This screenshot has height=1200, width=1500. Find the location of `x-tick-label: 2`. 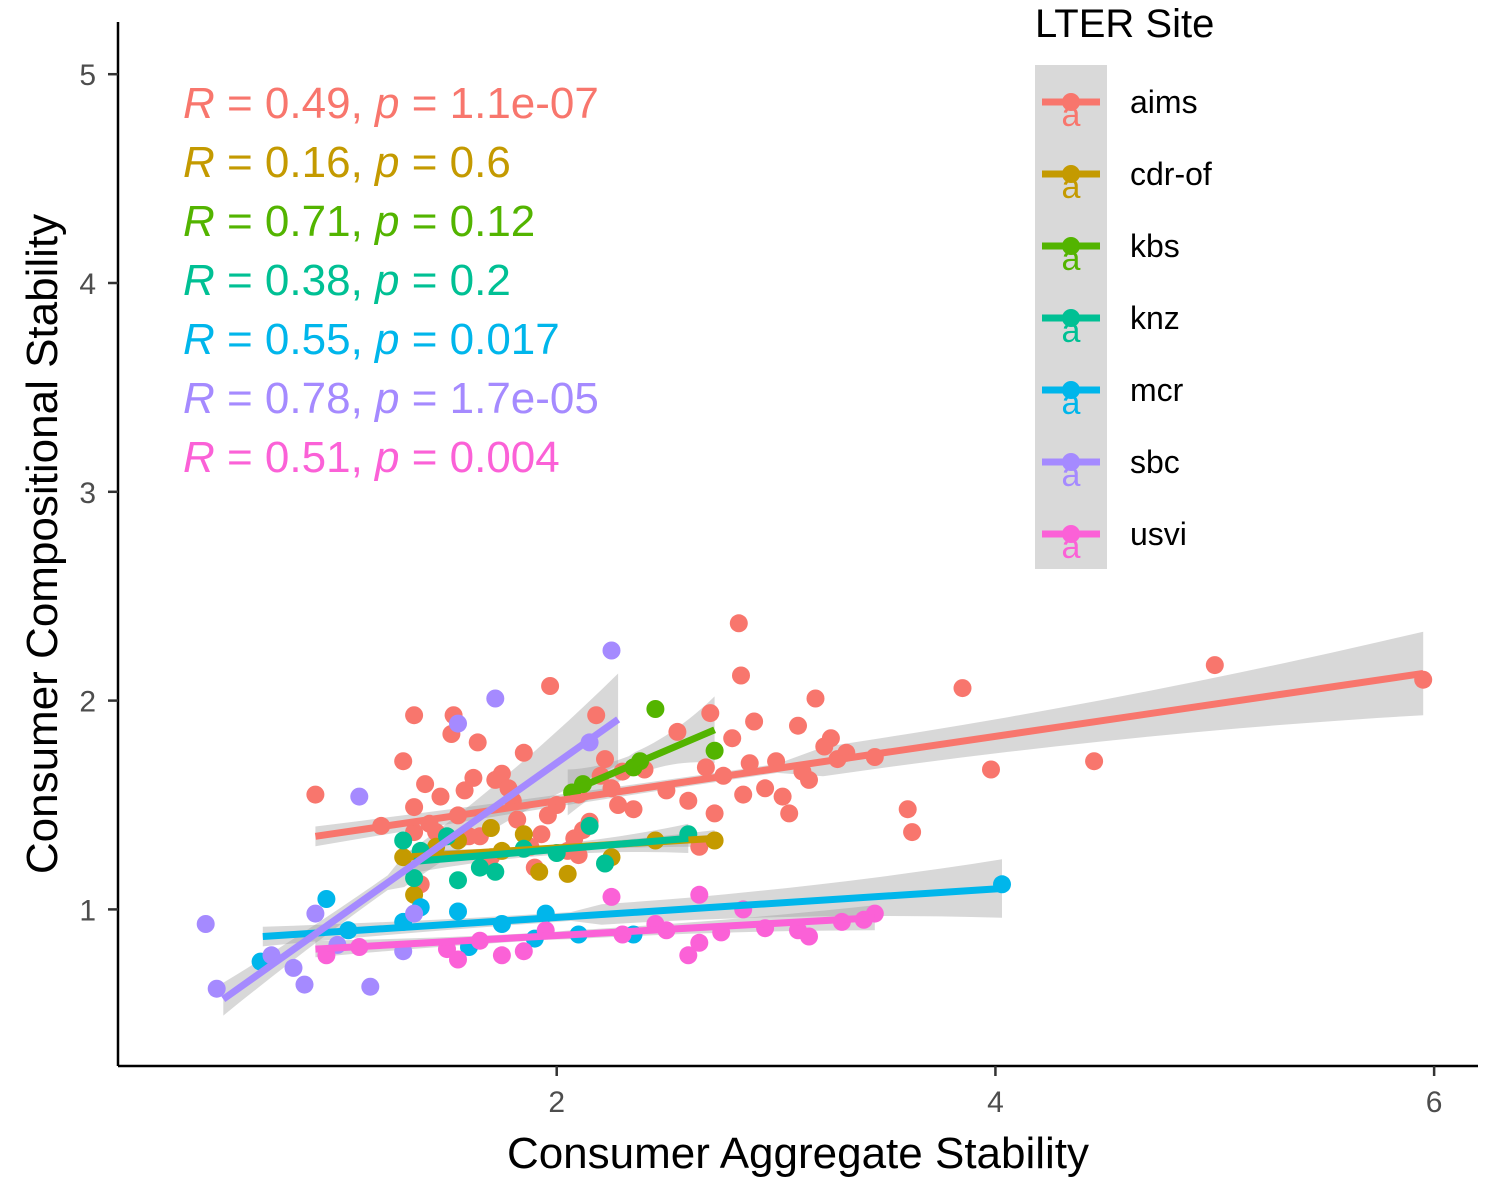

x-tick-label: 2 is located at coordinates (556, 1102).